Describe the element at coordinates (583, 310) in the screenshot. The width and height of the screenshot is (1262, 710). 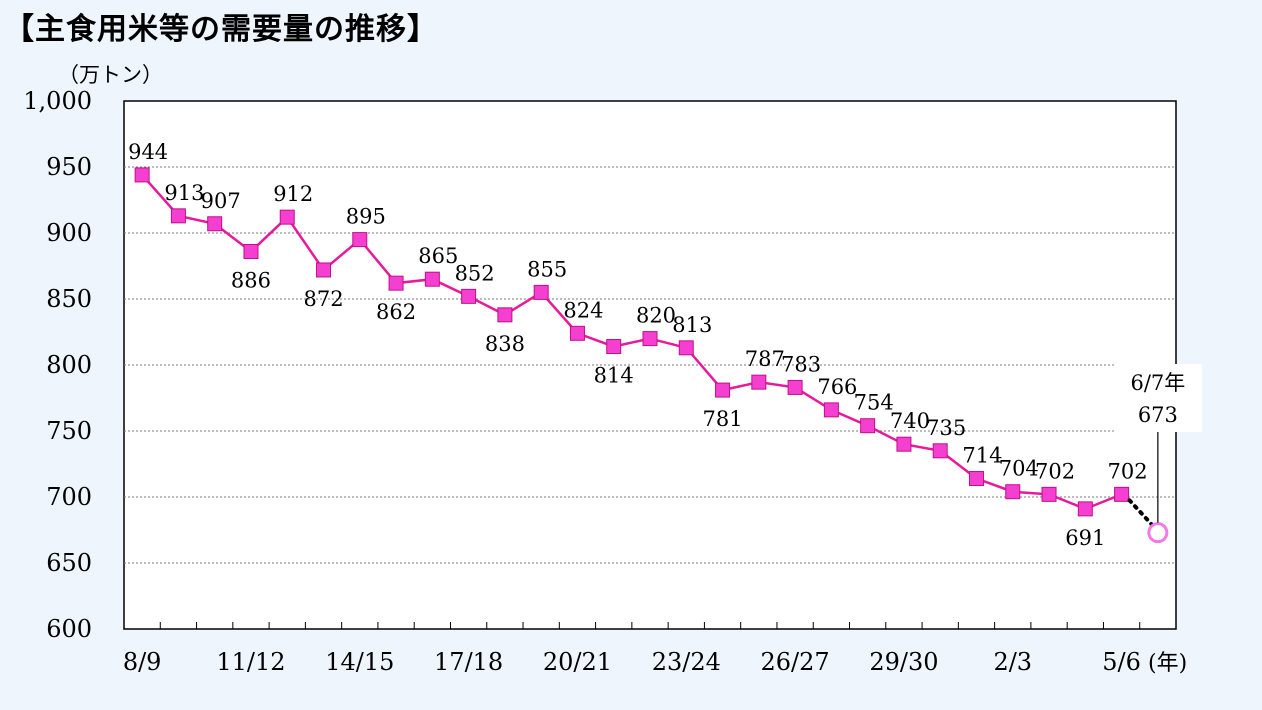
I see `data-label: 824` at that location.